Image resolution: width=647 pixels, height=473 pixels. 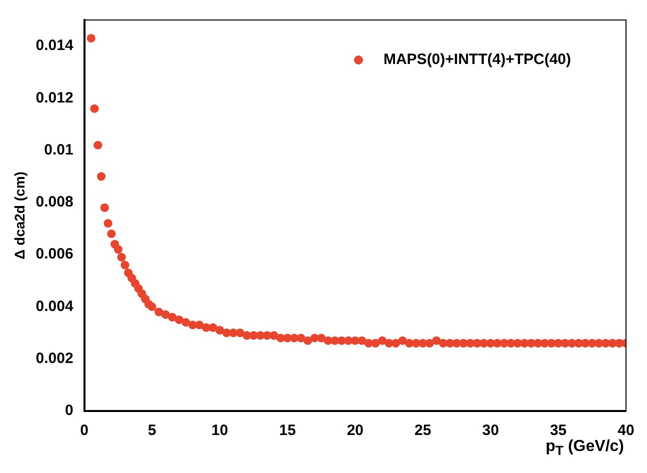 What do you see at coordinates (84, 431) in the screenshot?
I see `x-tick-label: 0` at bounding box center [84, 431].